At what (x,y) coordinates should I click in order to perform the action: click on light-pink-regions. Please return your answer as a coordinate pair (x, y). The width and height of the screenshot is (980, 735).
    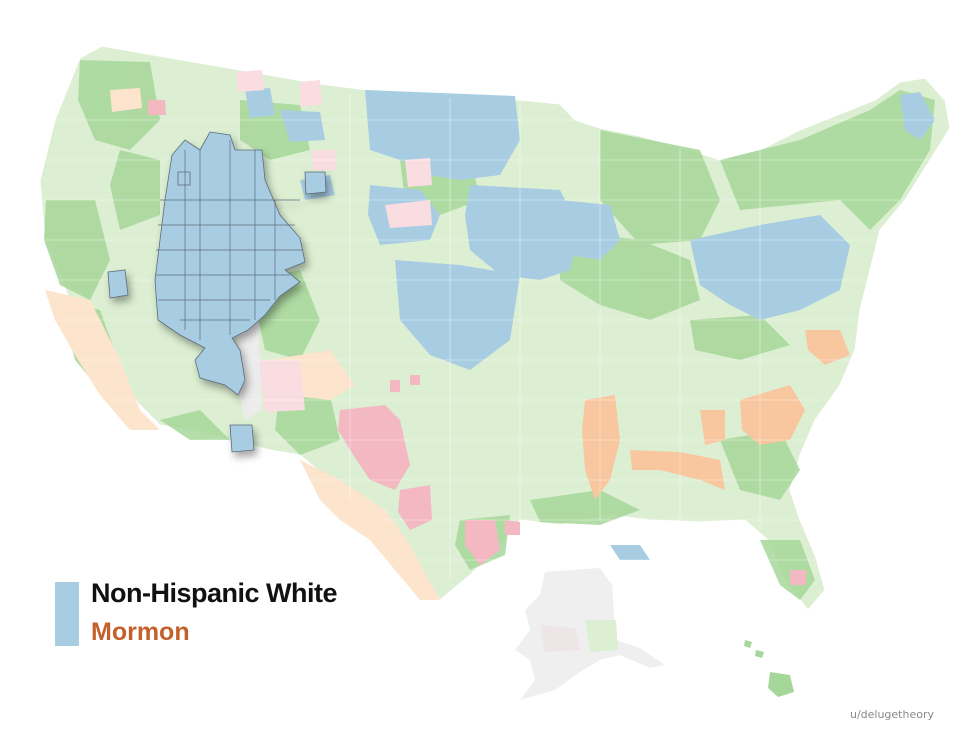
    Looking at the image, I should click on (334, 241).